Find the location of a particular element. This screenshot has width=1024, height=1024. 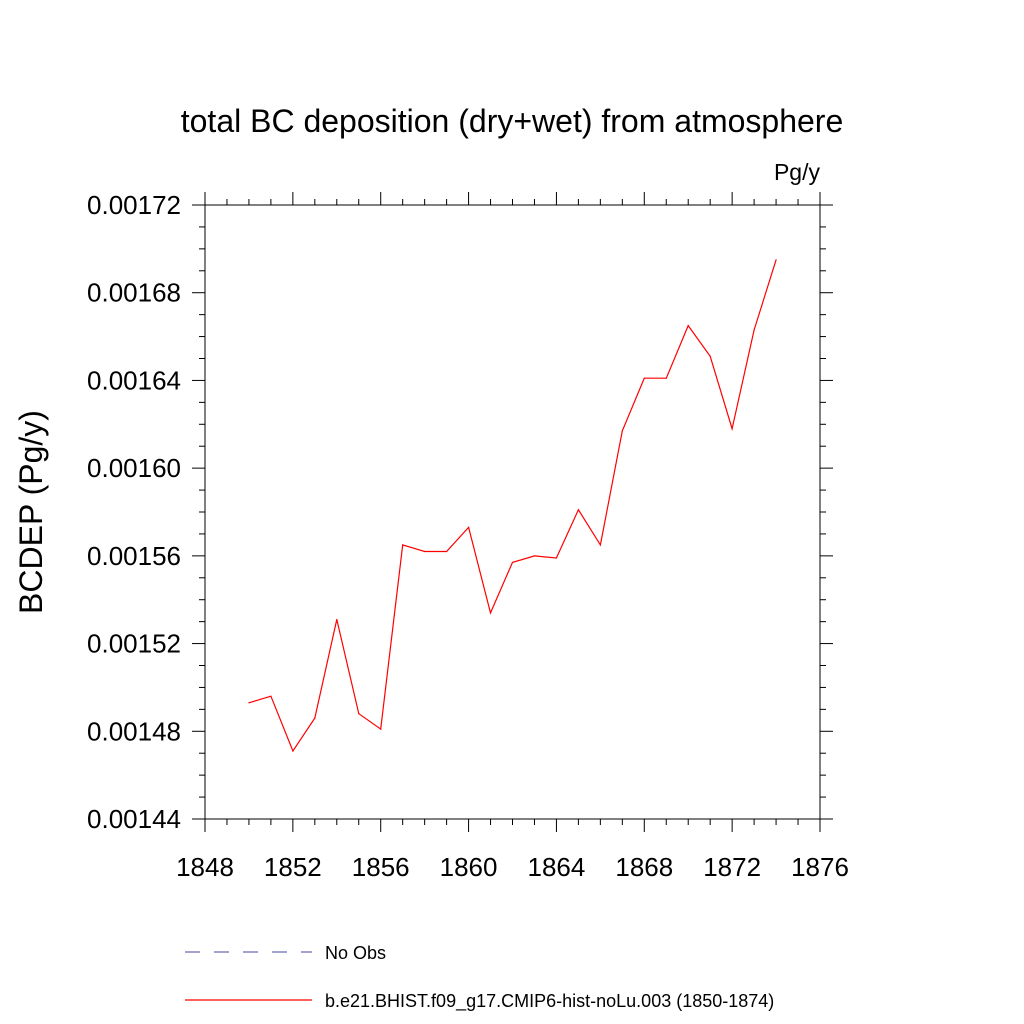

y-tick-label: 0.00172 is located at coordinates (134, 205).